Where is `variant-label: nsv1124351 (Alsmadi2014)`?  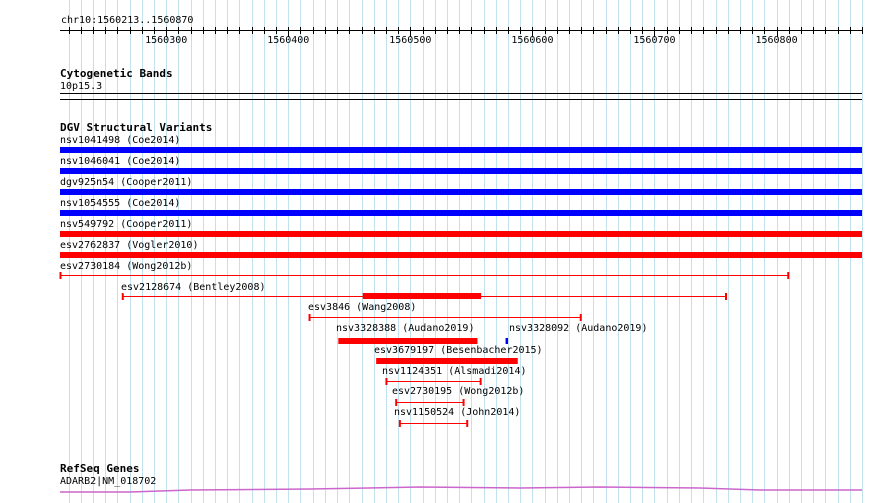 variant-label: nsv1124351 (Alsmadi2014) is located at coordinates (454, 371).